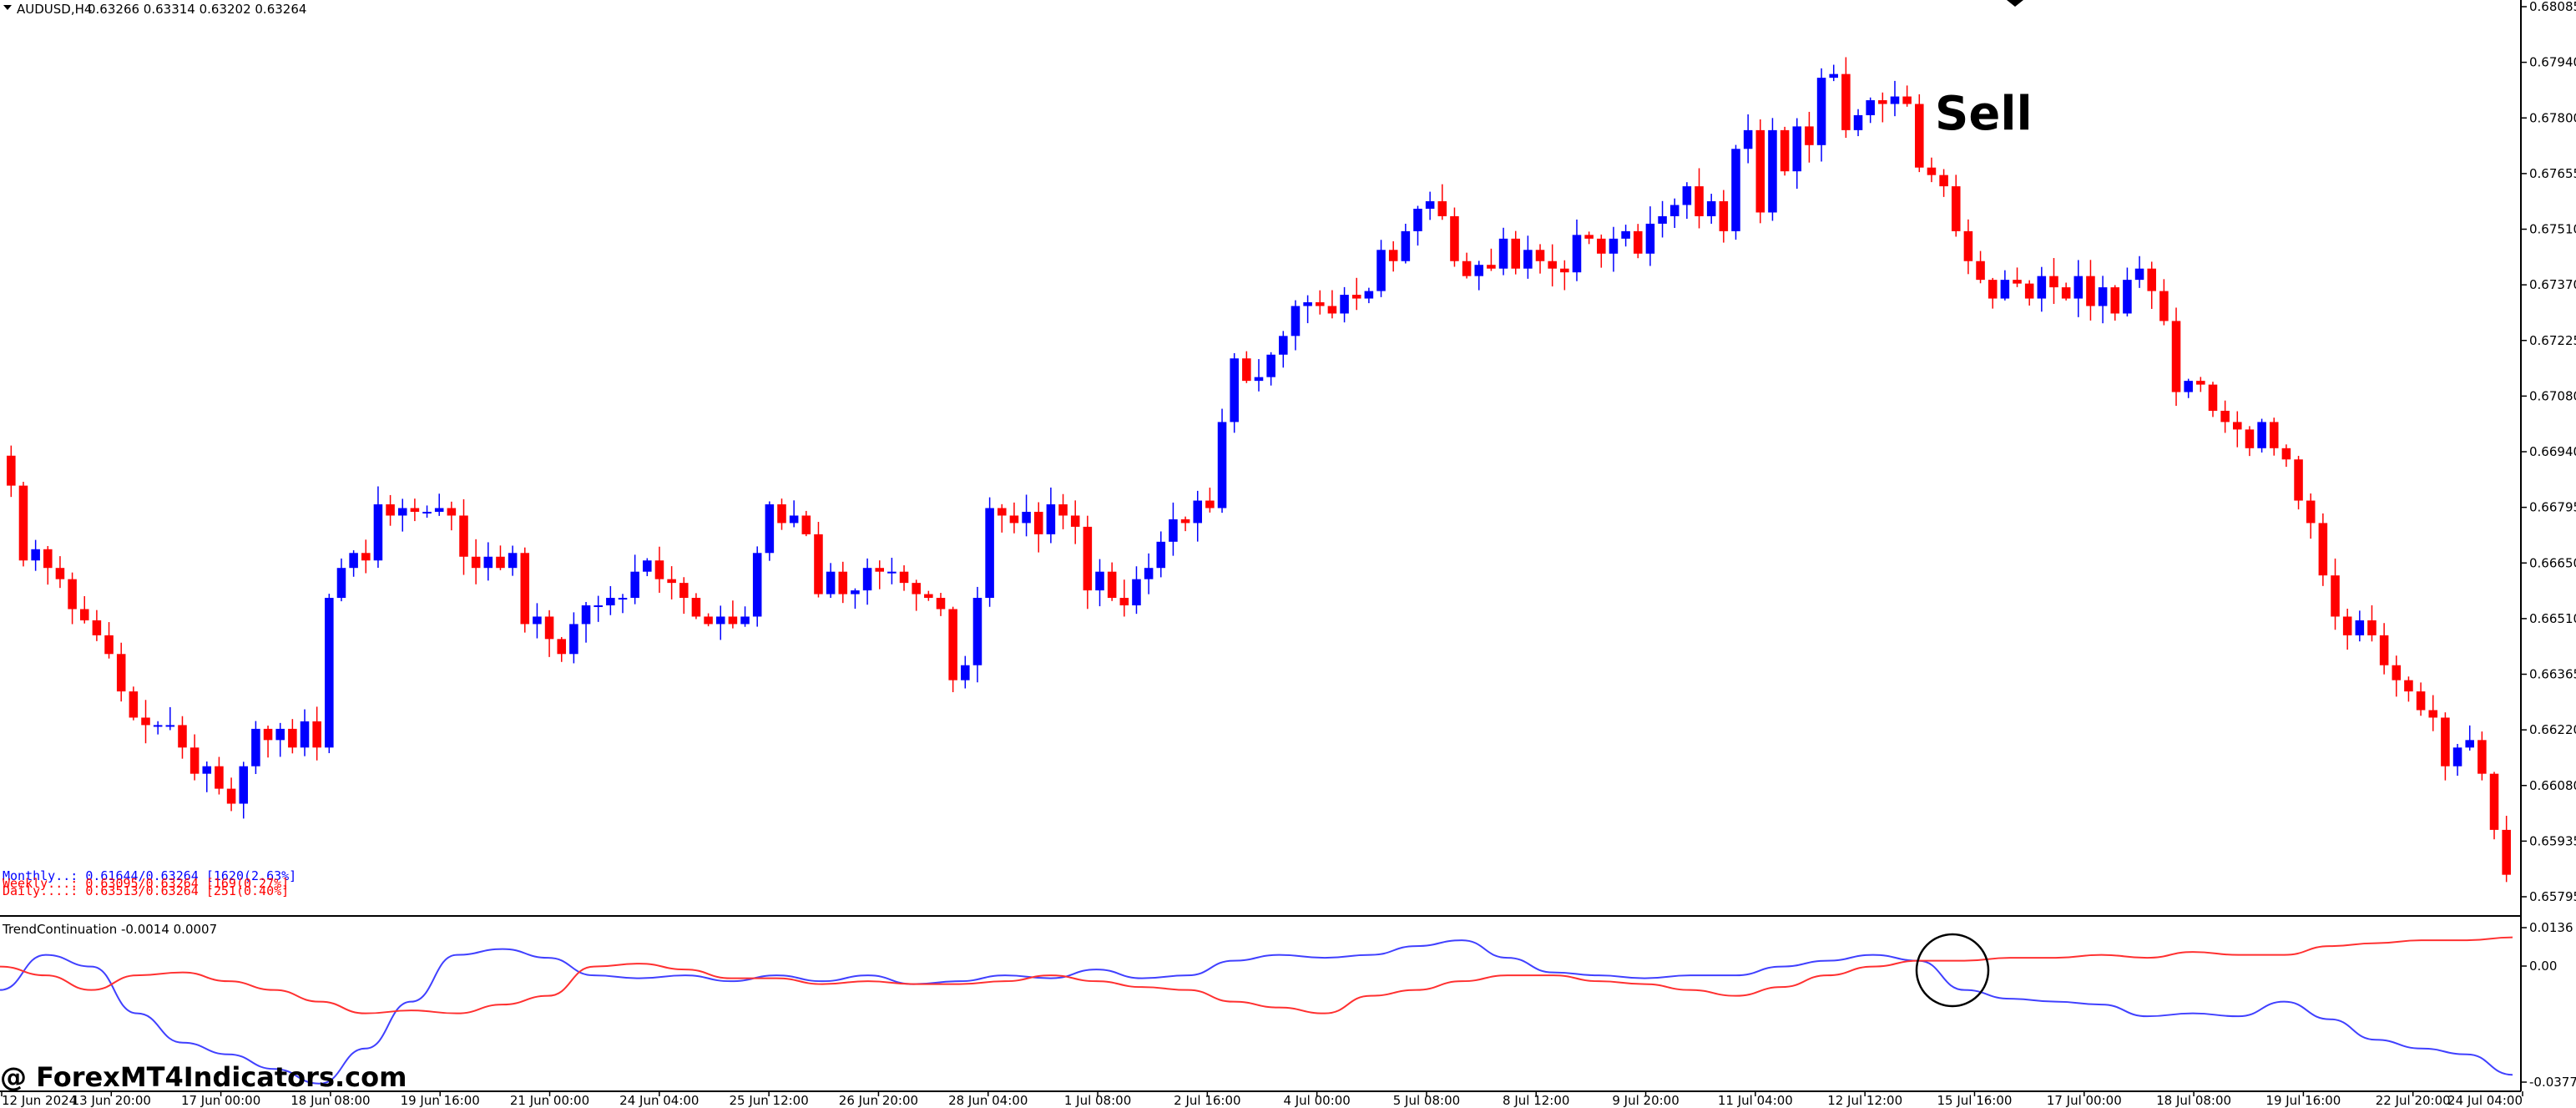 Image resolution: width=2576 pixels, height=1108 pixels. Describe the element at coordinates (1426, 1100) in the screenshot. I see `time-axis-label: 5 Jul 08:00` at that location.